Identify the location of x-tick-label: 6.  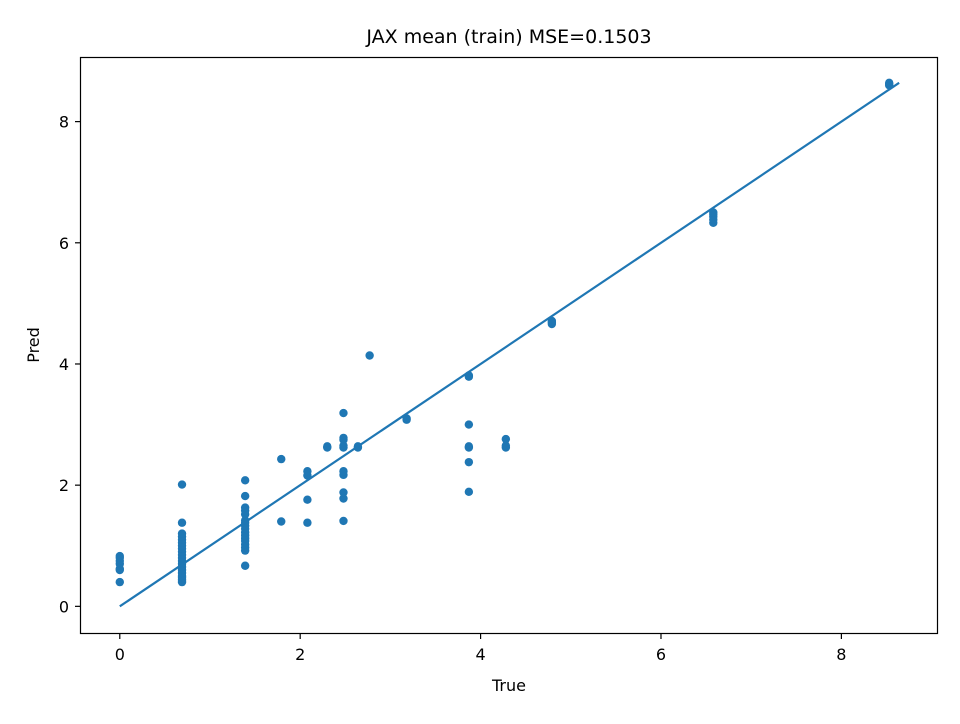
(661, 654).